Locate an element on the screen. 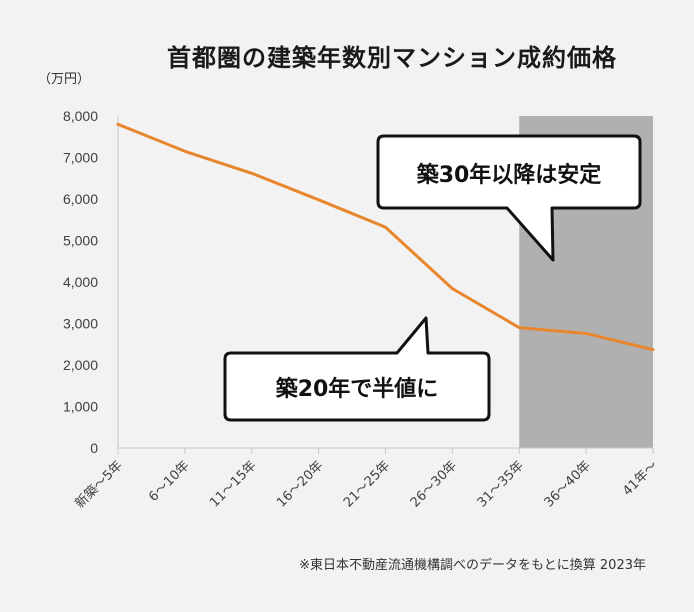 This screenshot has width=694, height=612. callout-half-at-20: 築20年で半値に is located at coordinates (357, 369).